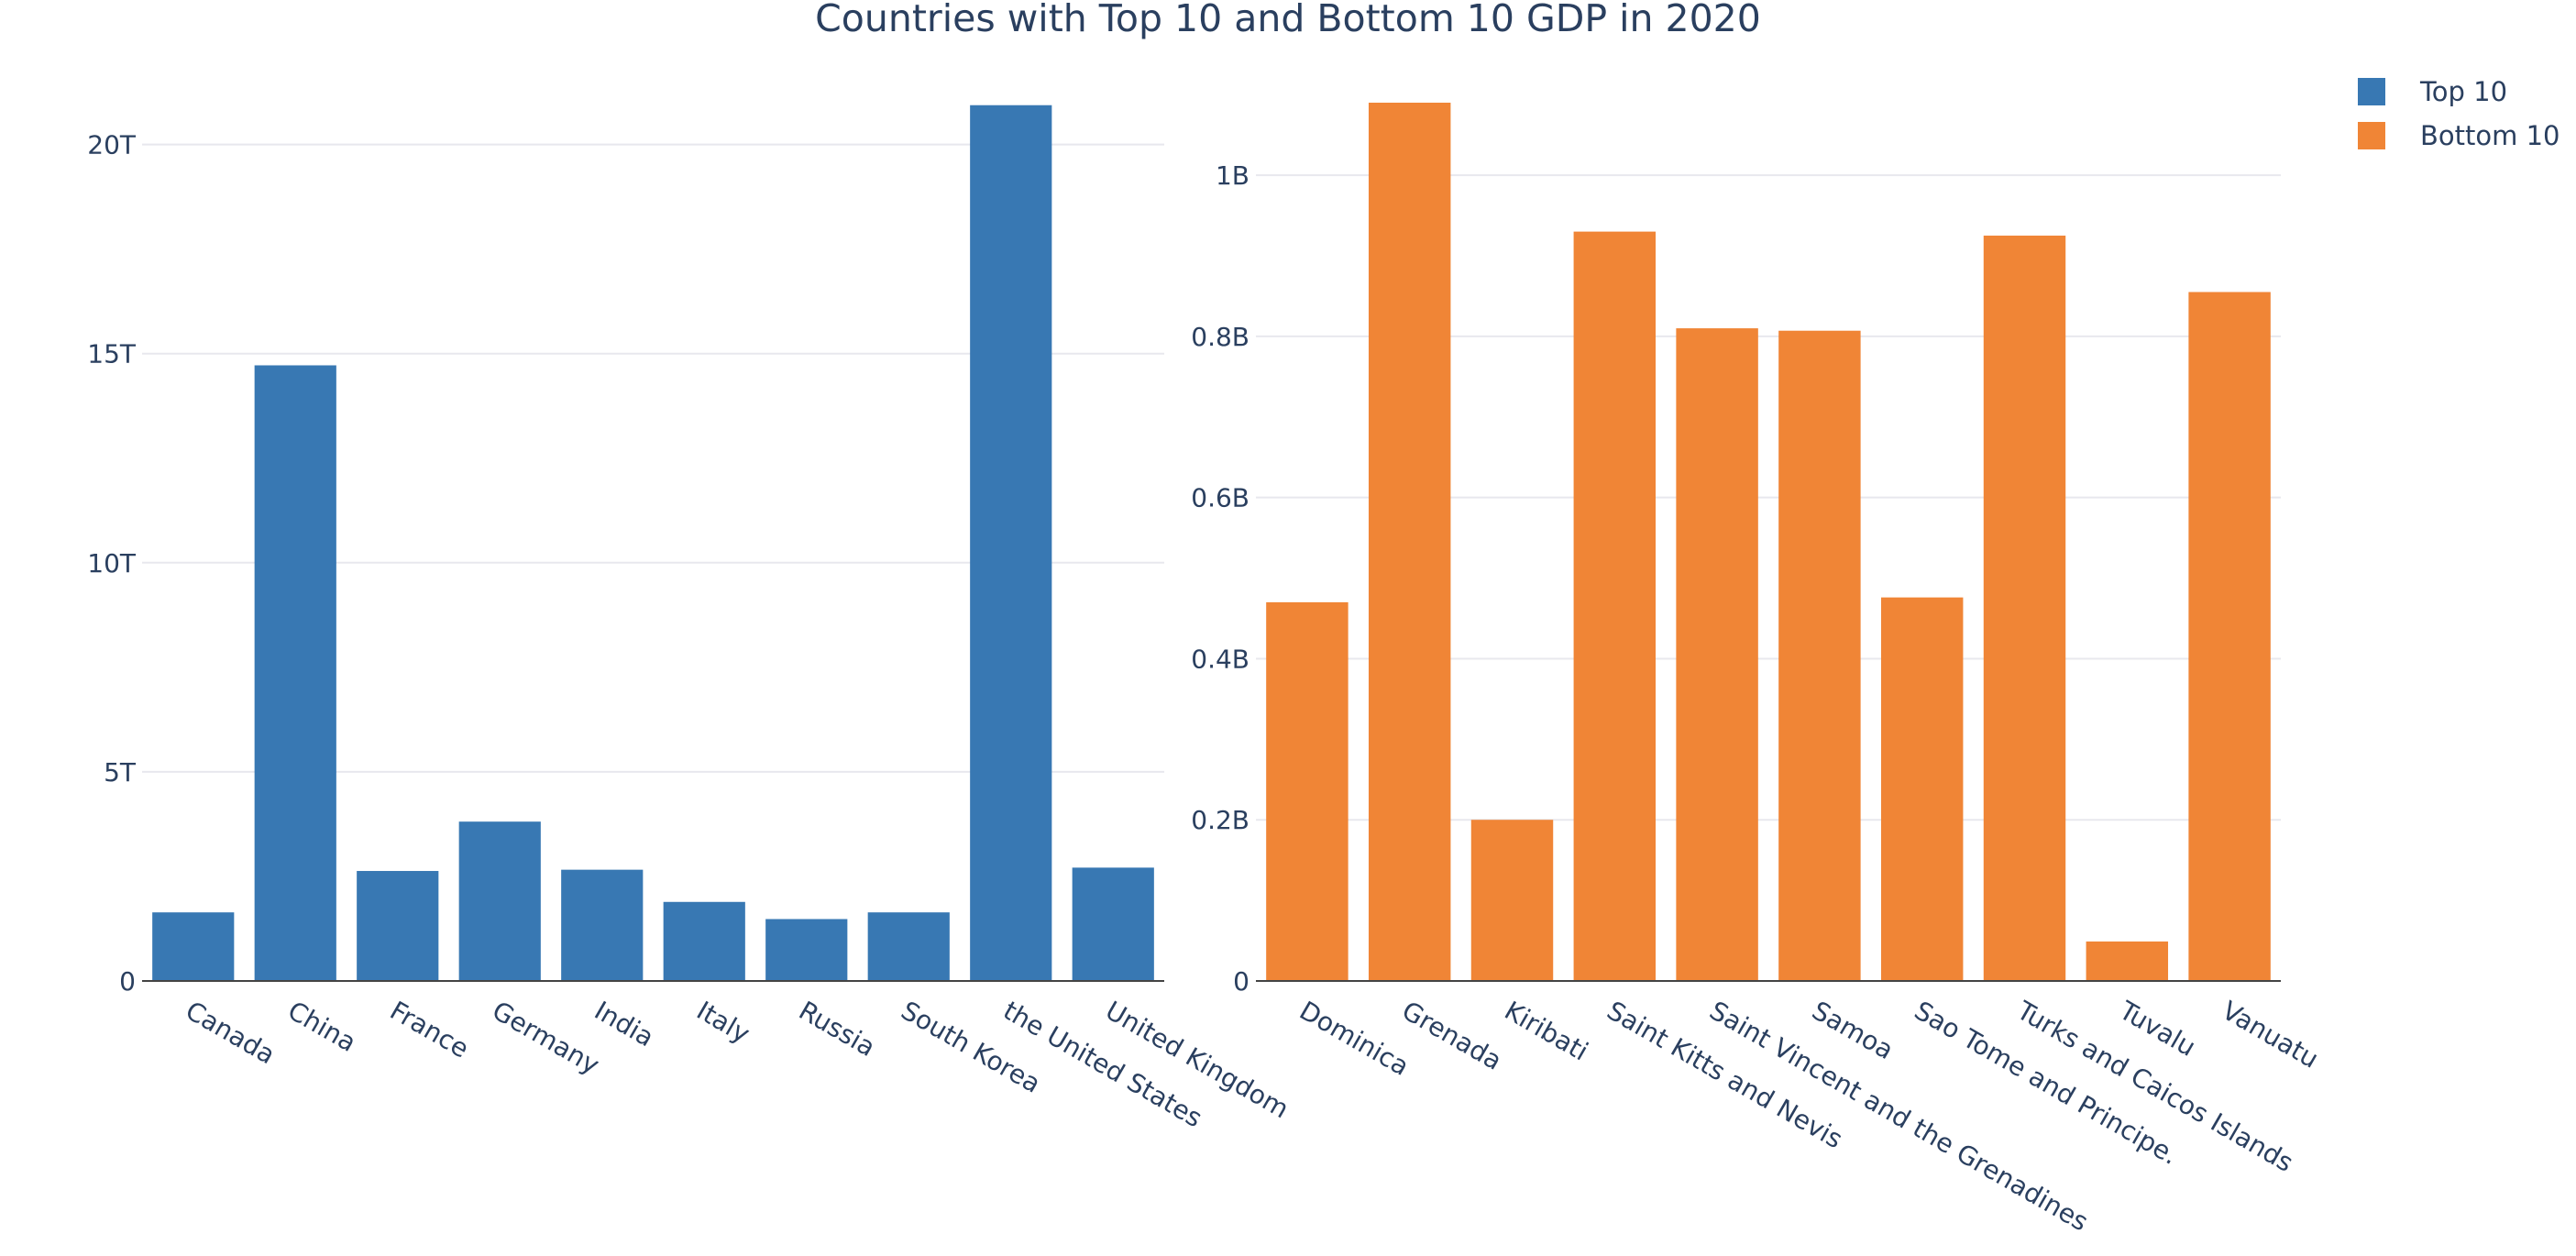 The image size is (2576, 1256). Describe the element at coordinates (120, 773) in the screenshot. I see `y-tick-label: 5T` at that location.